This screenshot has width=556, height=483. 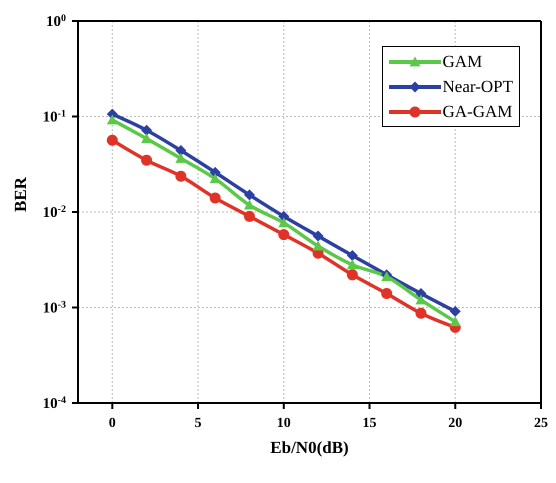 I want to click on legend-label: GA-GAM, so click(x=477, y=112).